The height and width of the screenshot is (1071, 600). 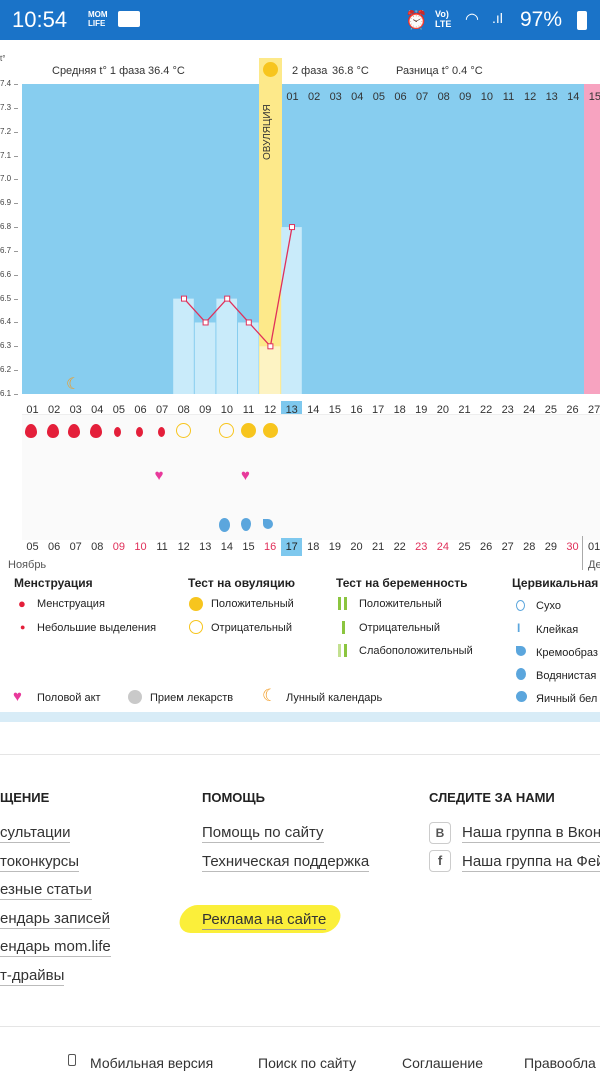 I want to click on calendar-day: 06, so click(x=54, y=547).